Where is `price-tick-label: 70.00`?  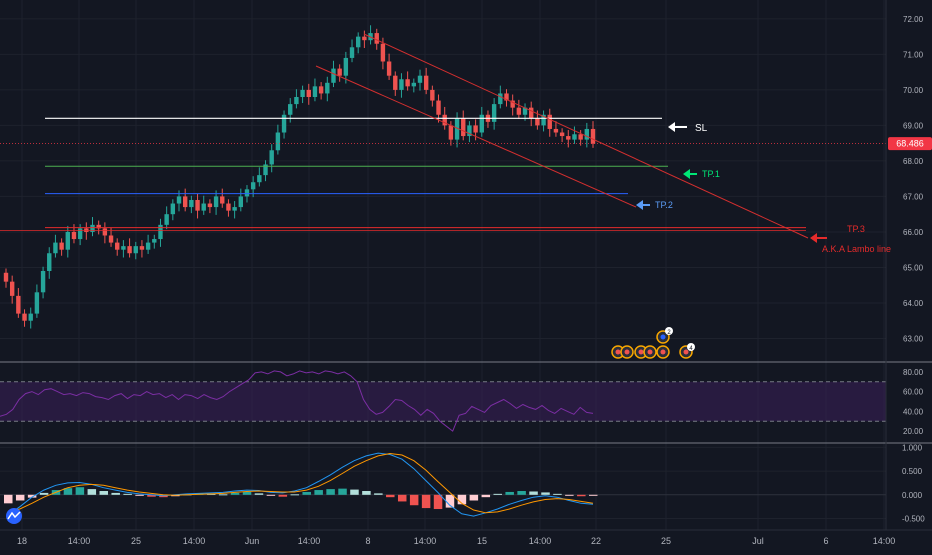 price-tick-label: 70.00 is located at coordinates (913, 90).